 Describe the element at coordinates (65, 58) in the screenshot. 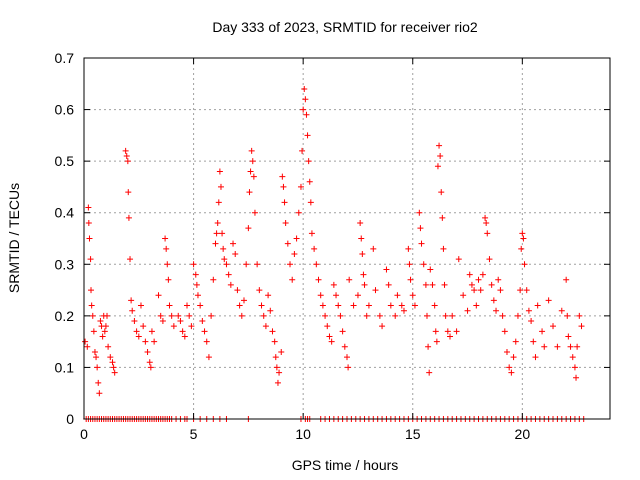

I see `y-tick-label: 0.7` at that location.